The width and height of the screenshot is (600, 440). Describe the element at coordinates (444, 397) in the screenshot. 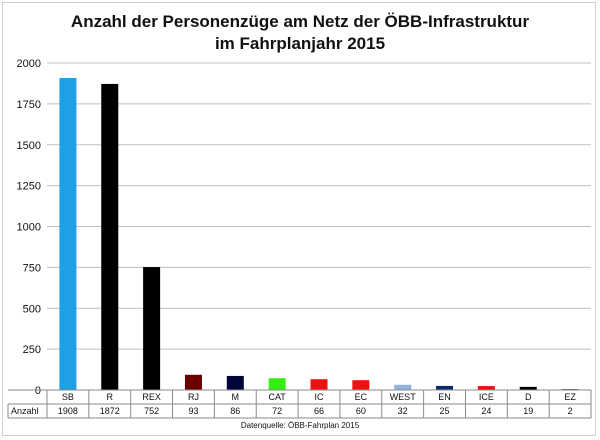

I see `x-tick-label: EN` at that location.